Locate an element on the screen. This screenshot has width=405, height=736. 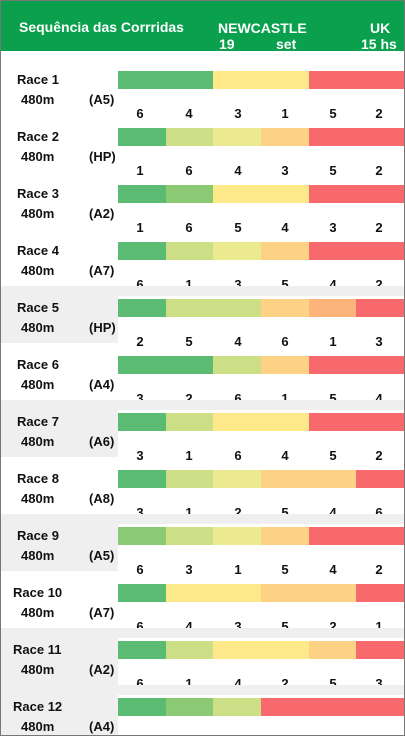
rating-bar: 6 1 4 2 5 3 is located at coordinates (261, 666).